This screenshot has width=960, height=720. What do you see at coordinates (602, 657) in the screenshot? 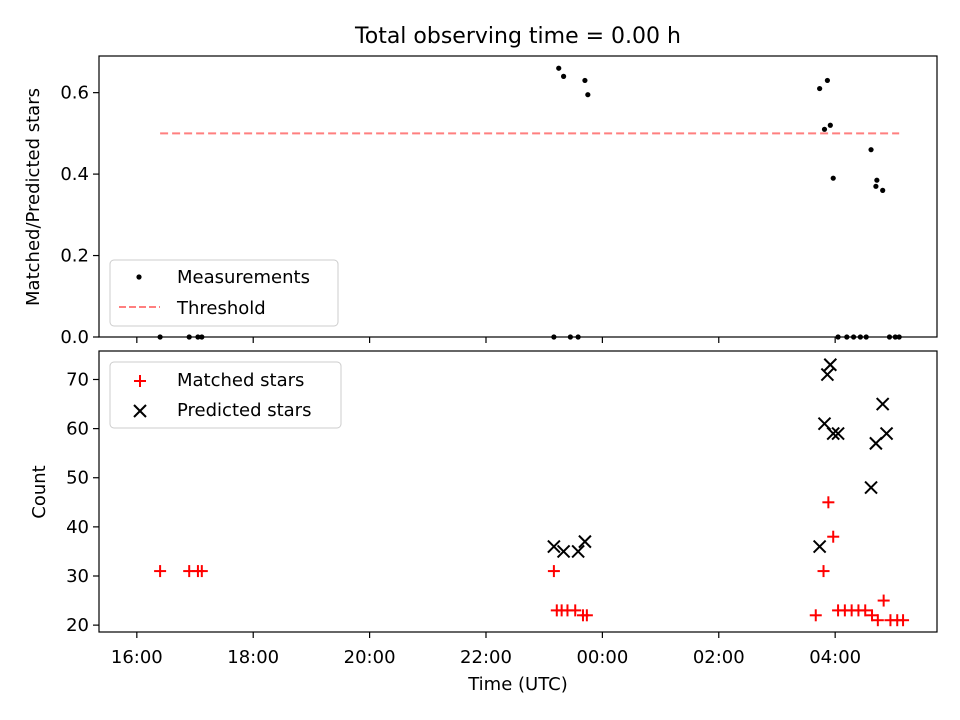
I see `x-tick-label: 00:00` at bounding box center [602, 657].